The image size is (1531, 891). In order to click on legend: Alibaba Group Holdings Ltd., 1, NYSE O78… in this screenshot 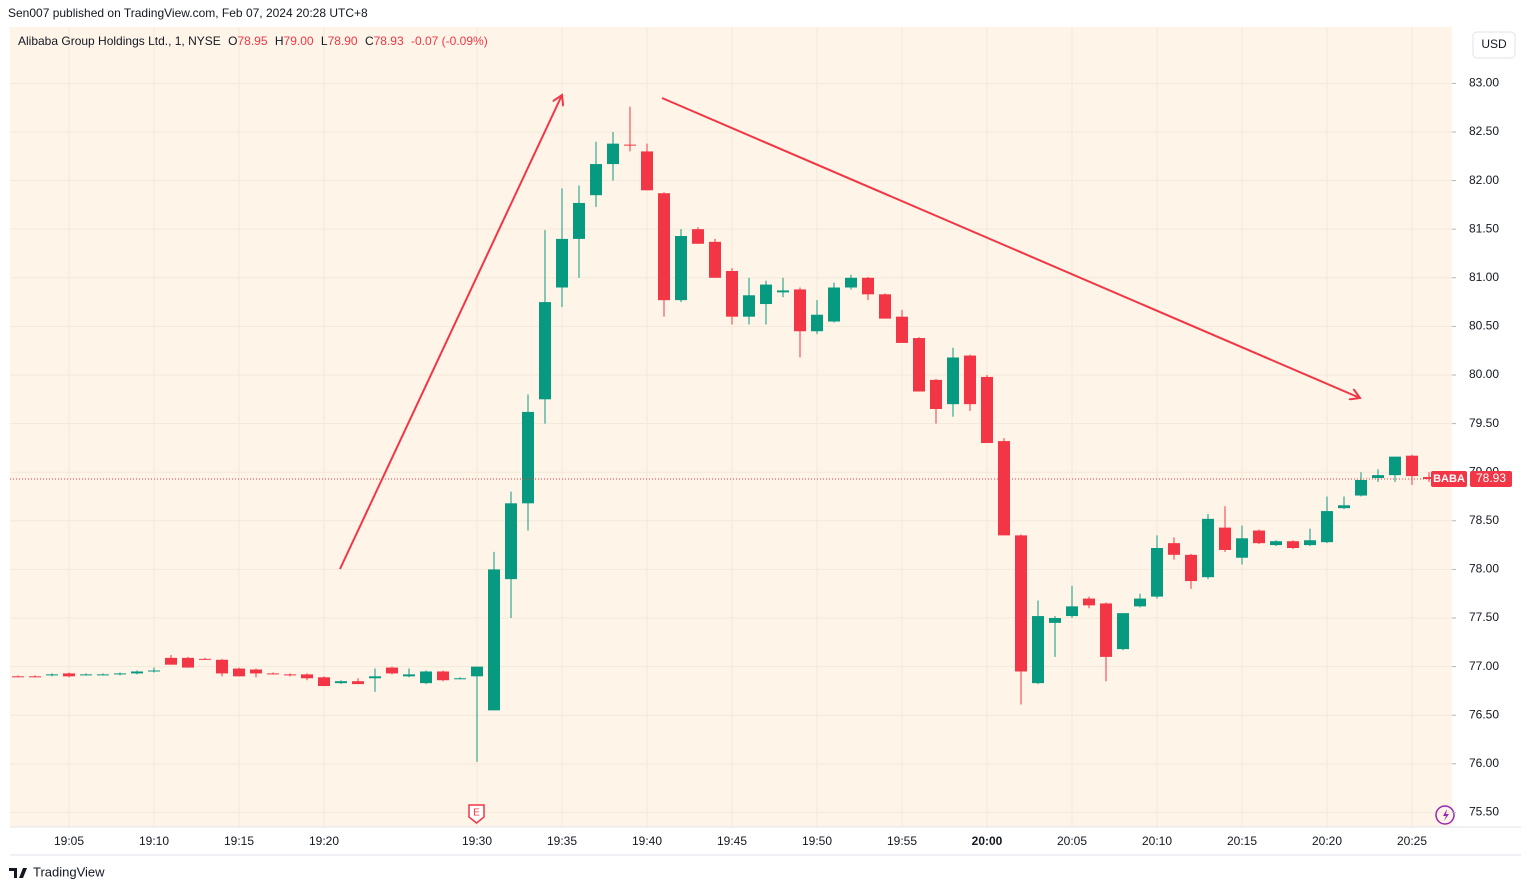, I will do `click(253, 41)`.